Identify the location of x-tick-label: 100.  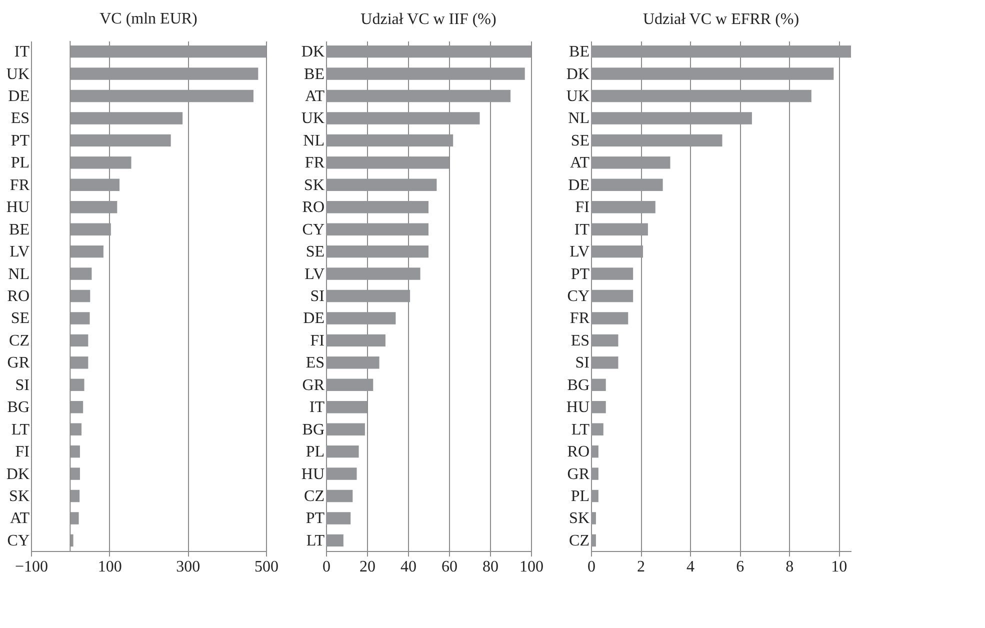
(532, 567).